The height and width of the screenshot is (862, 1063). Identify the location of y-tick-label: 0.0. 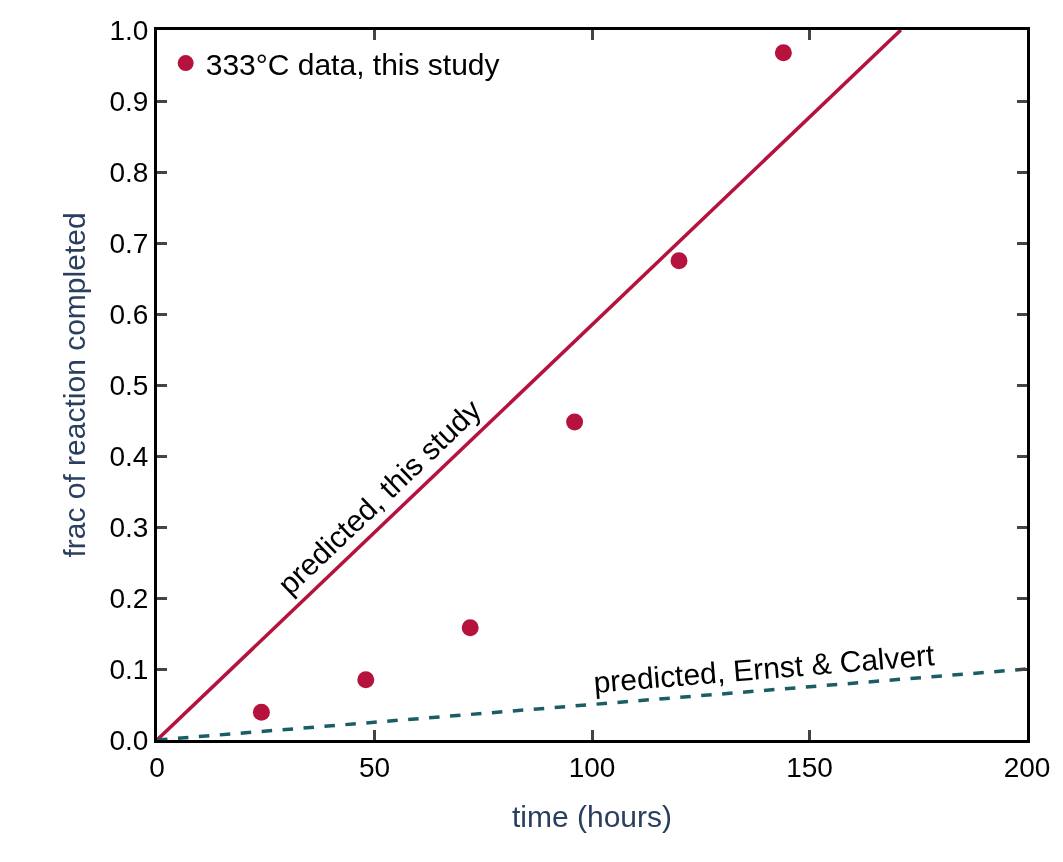
(129, 740).